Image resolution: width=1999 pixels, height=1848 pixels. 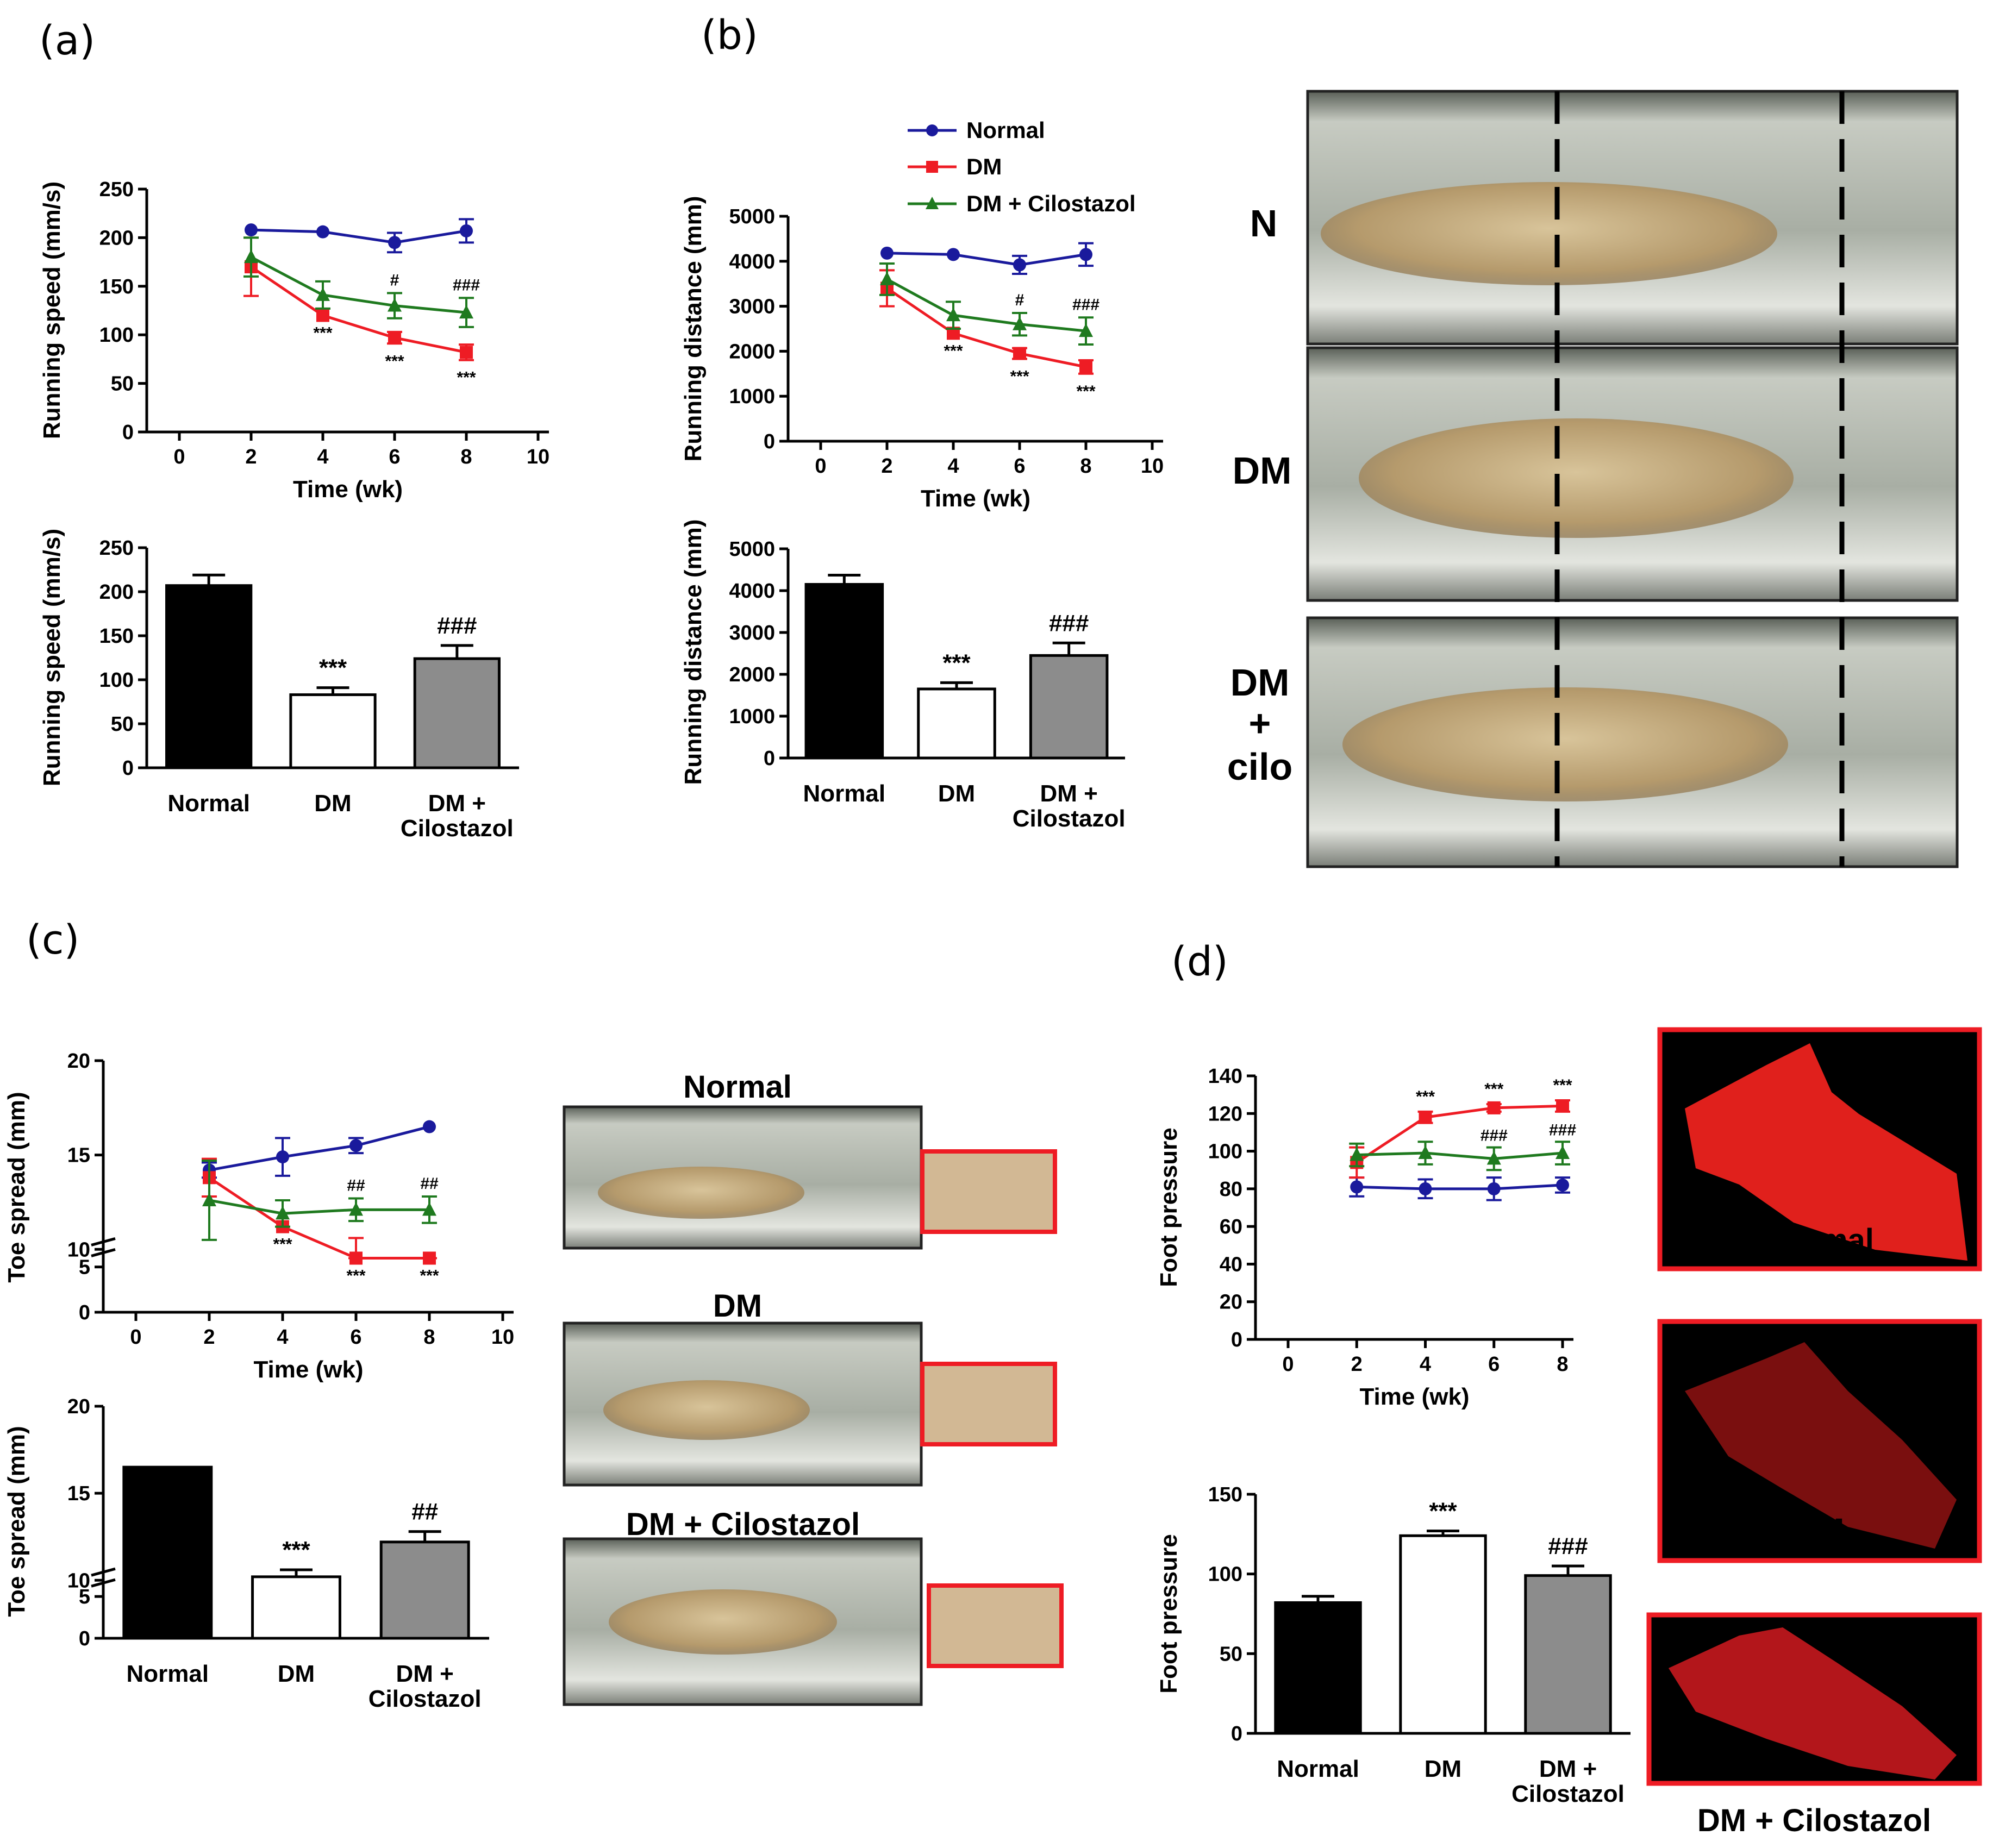 What do you see at coordinates (67, 41) in the screenshot?
I see `panel-label-a: (a)` at bounding box center [67, 41].